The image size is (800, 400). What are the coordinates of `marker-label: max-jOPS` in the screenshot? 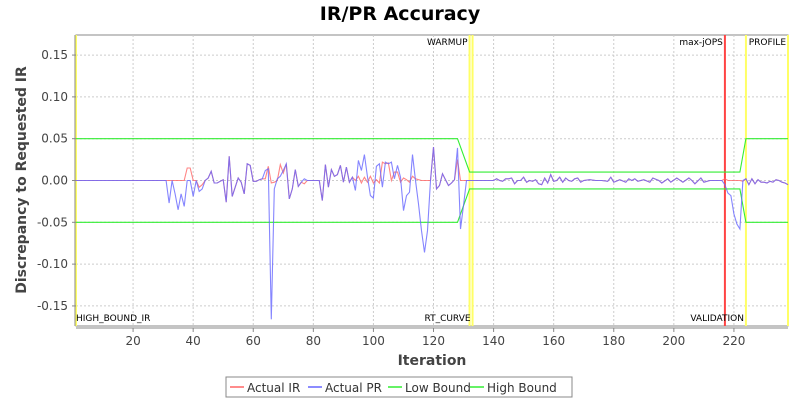 It's located at (701, 43).